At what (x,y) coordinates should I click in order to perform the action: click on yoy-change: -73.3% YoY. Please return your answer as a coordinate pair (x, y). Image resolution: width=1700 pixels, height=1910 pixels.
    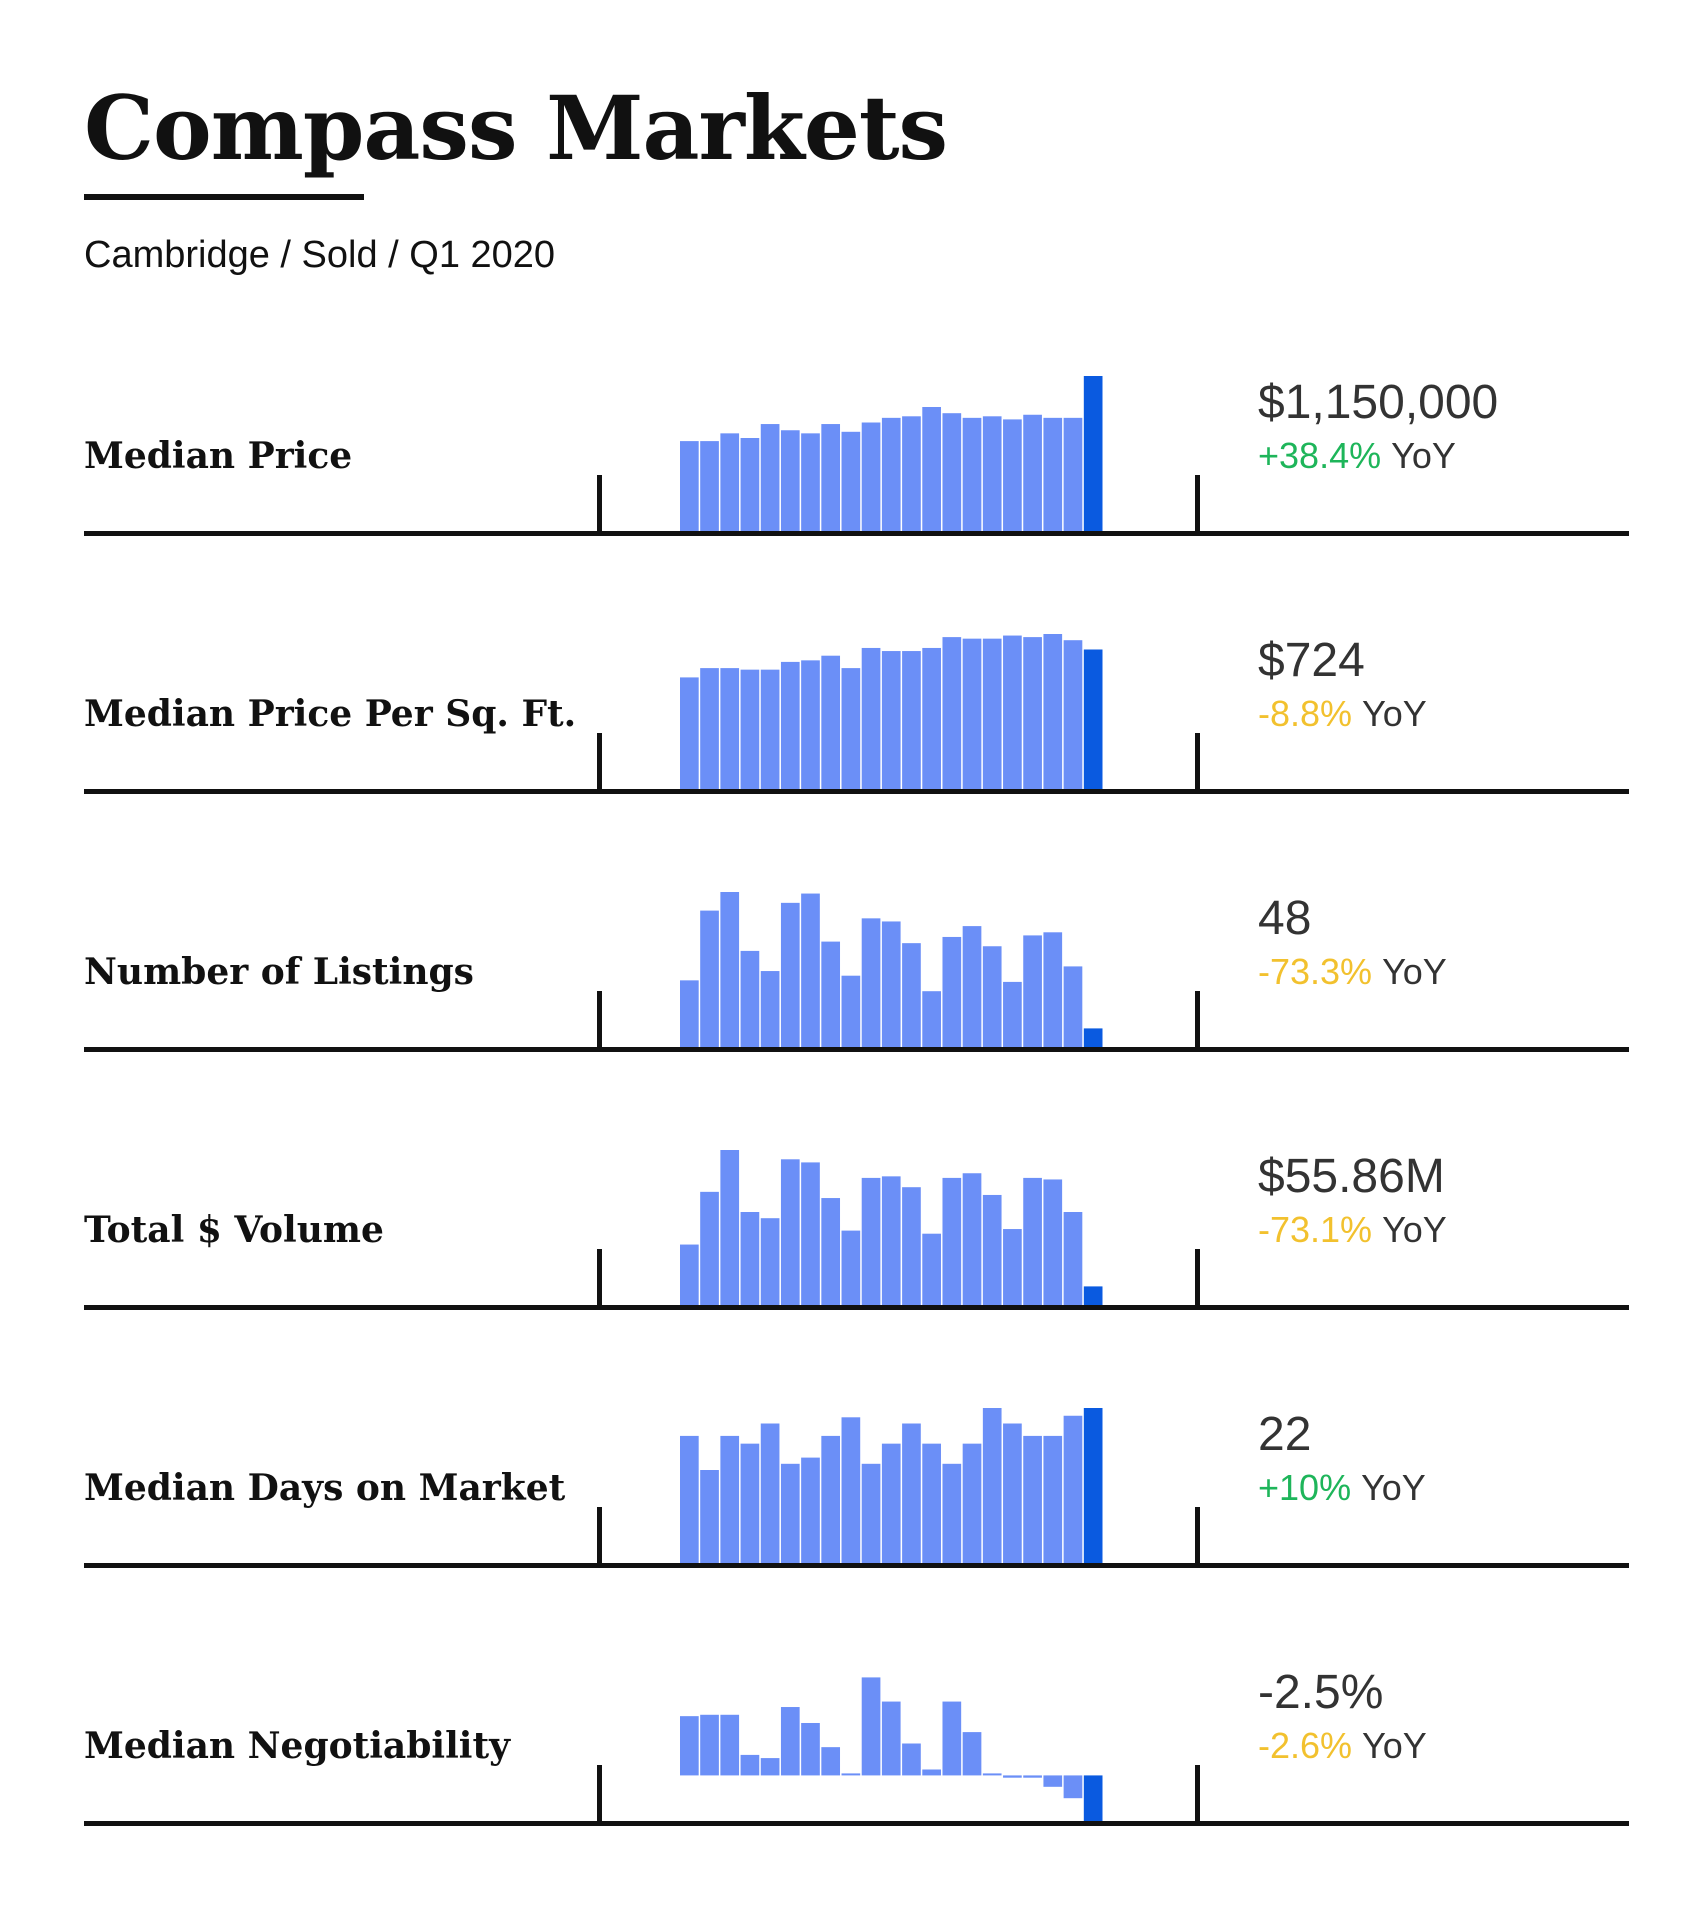
    Looking at the image, I should click on (1352, 972).